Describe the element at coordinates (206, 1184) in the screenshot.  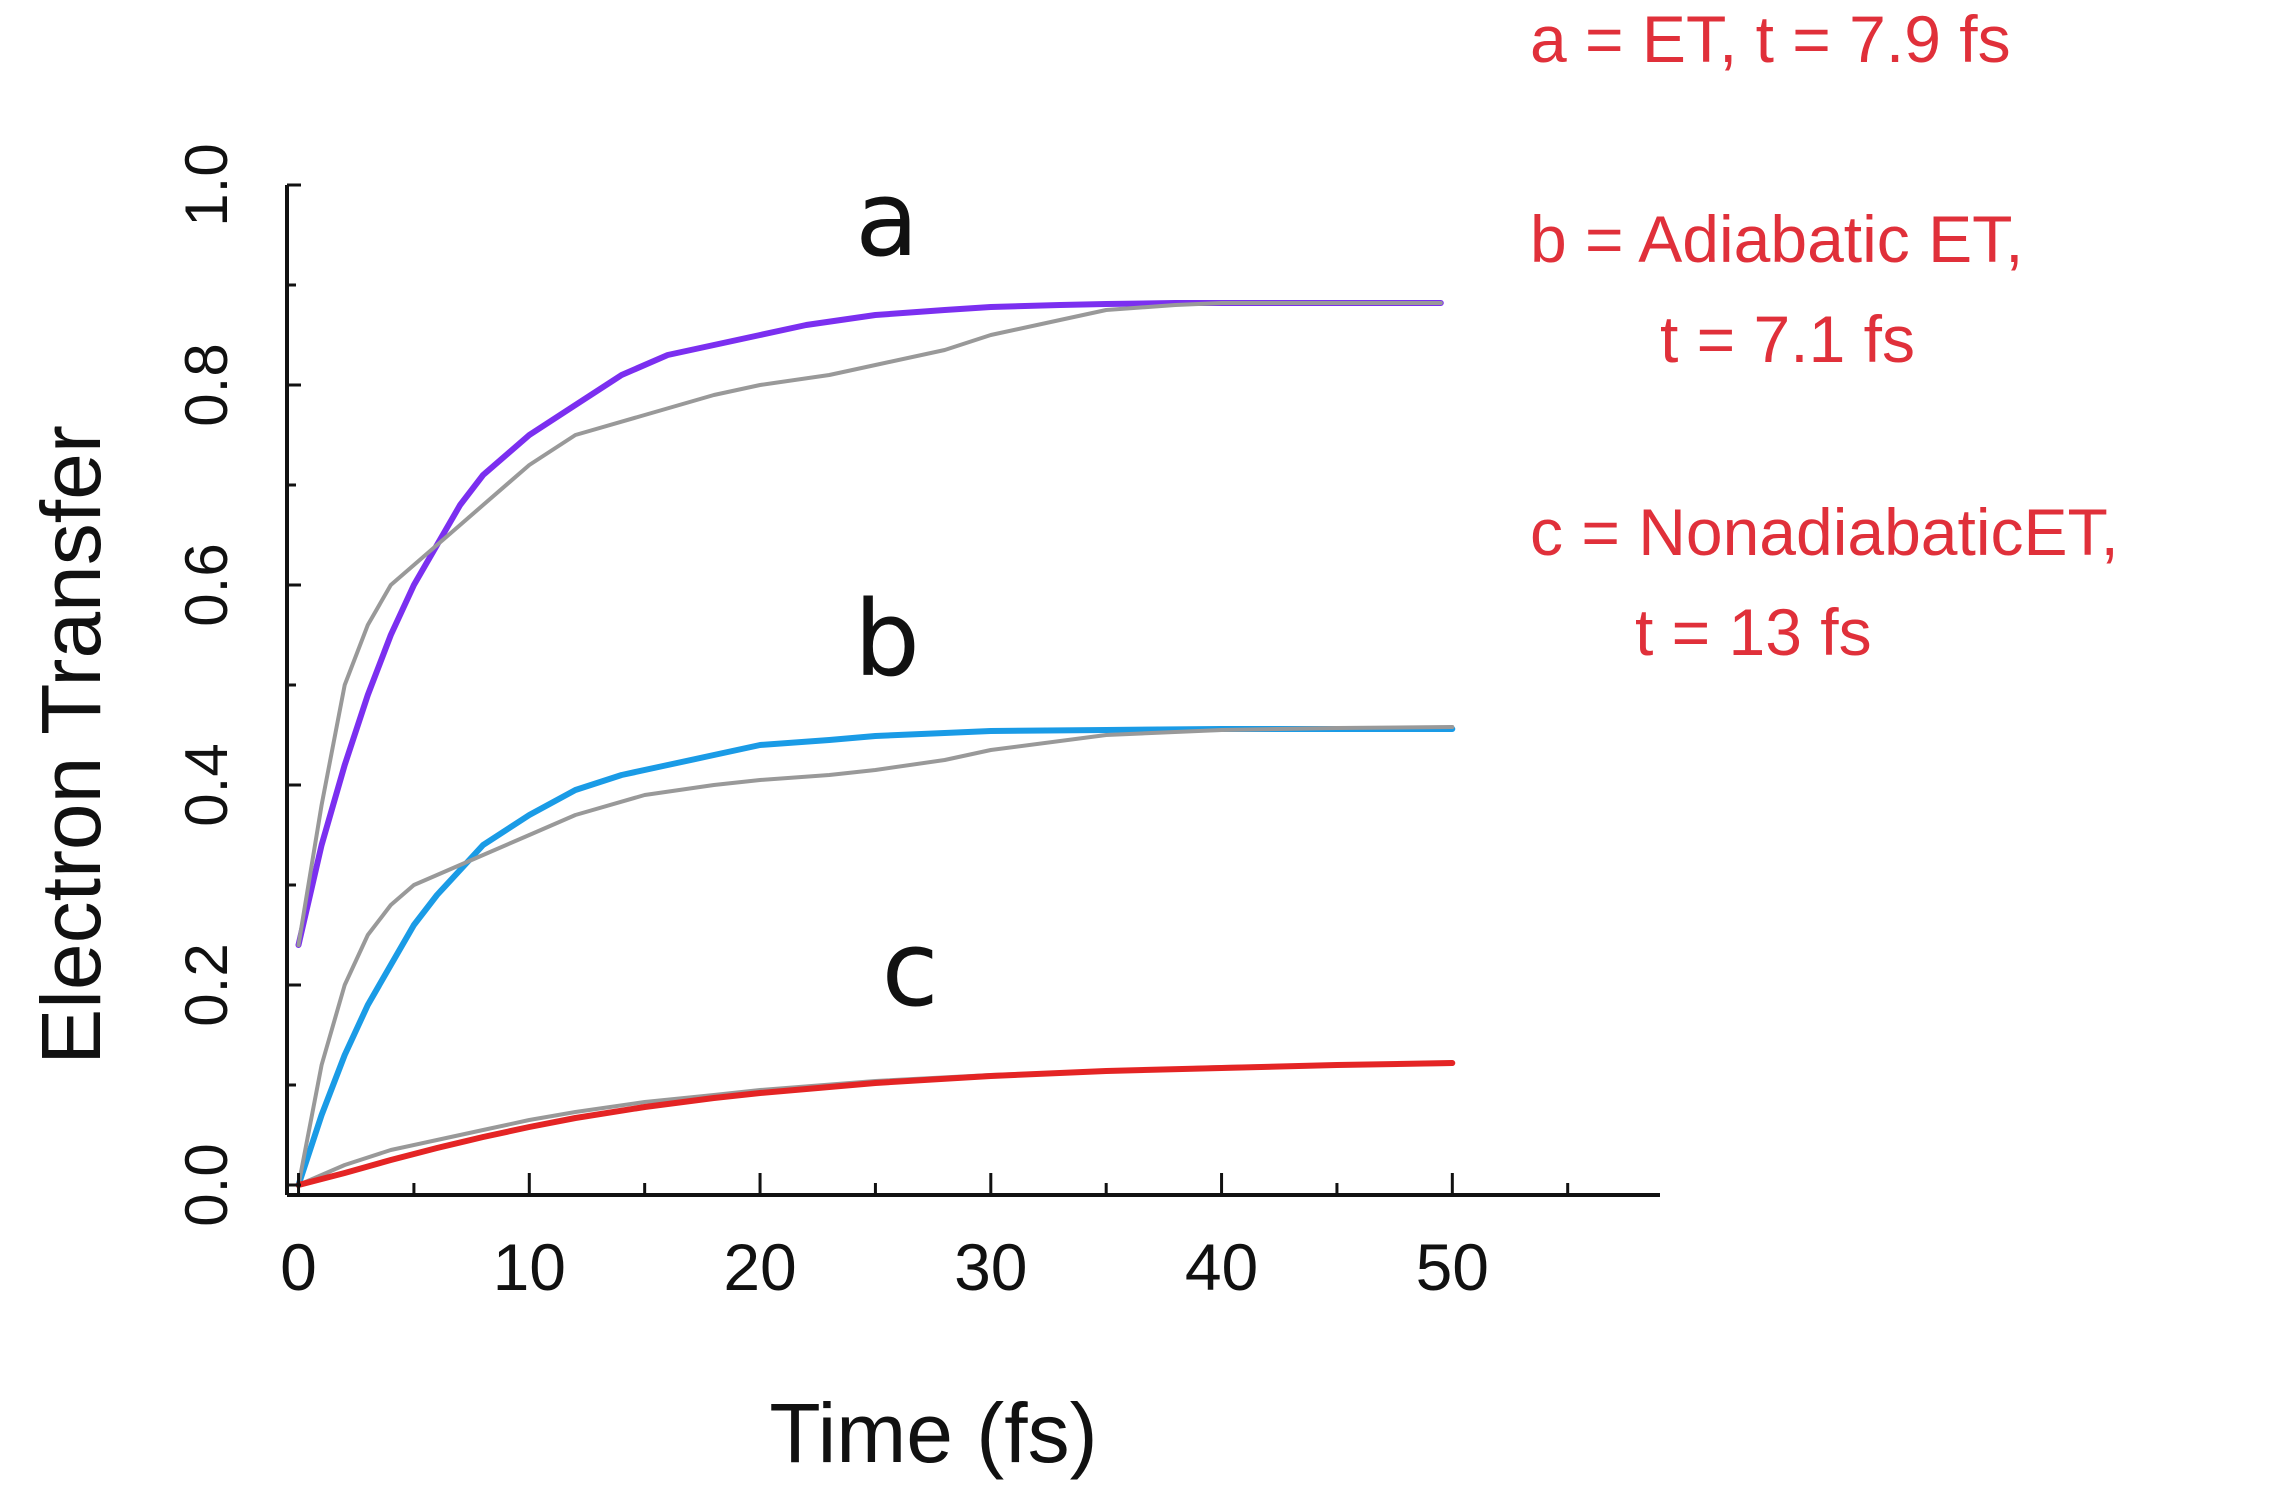
I see `y-tick-label: 0.0` at that location.